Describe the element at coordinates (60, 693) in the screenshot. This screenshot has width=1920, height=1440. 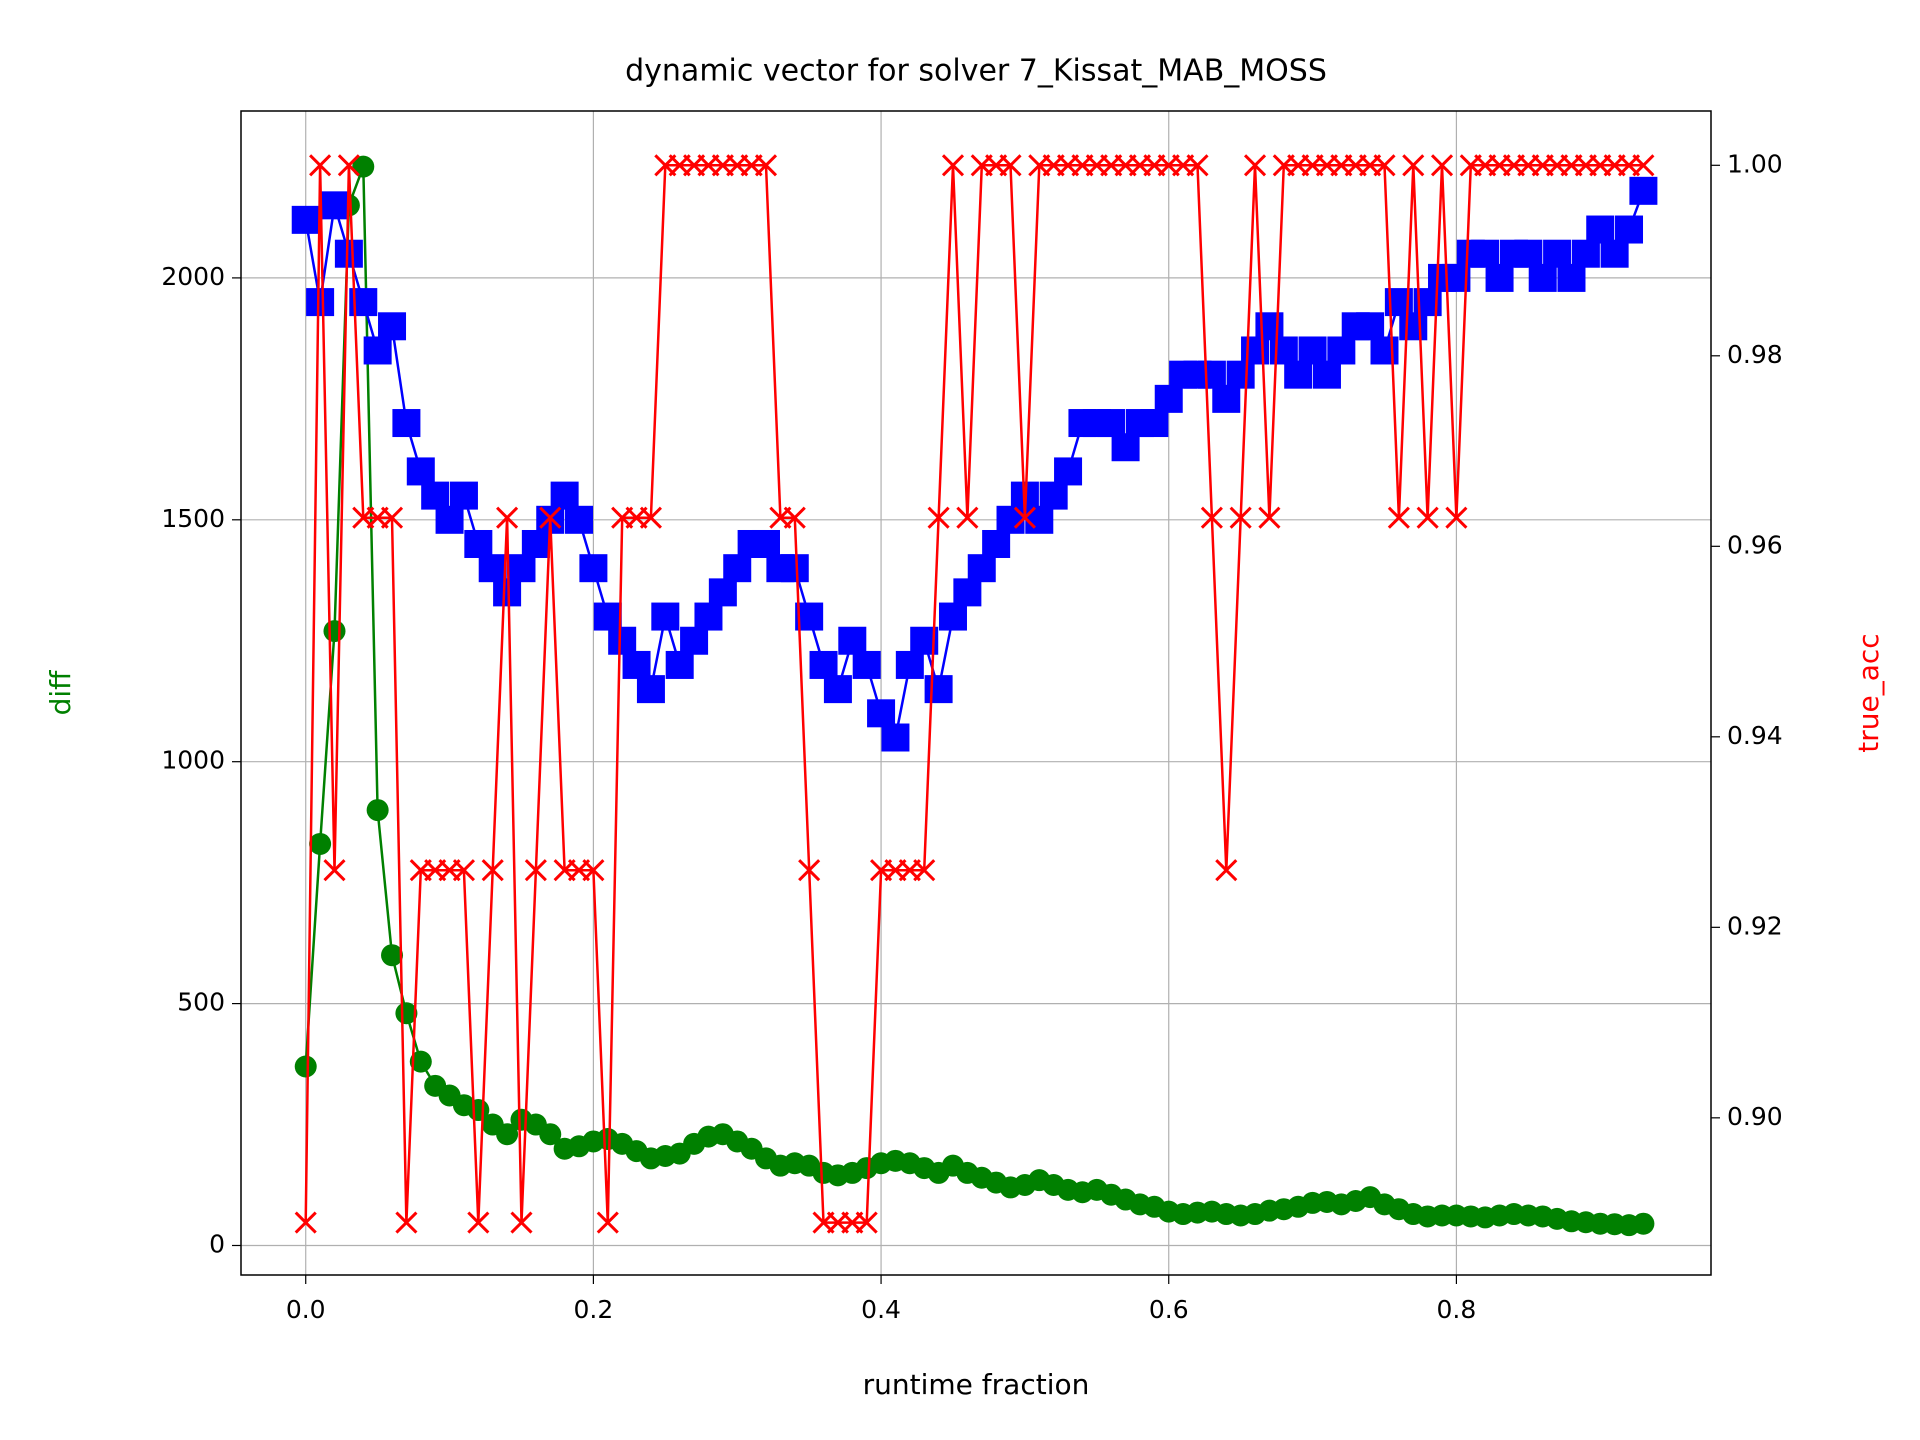
I see `y-axis-label: diff` at that location.